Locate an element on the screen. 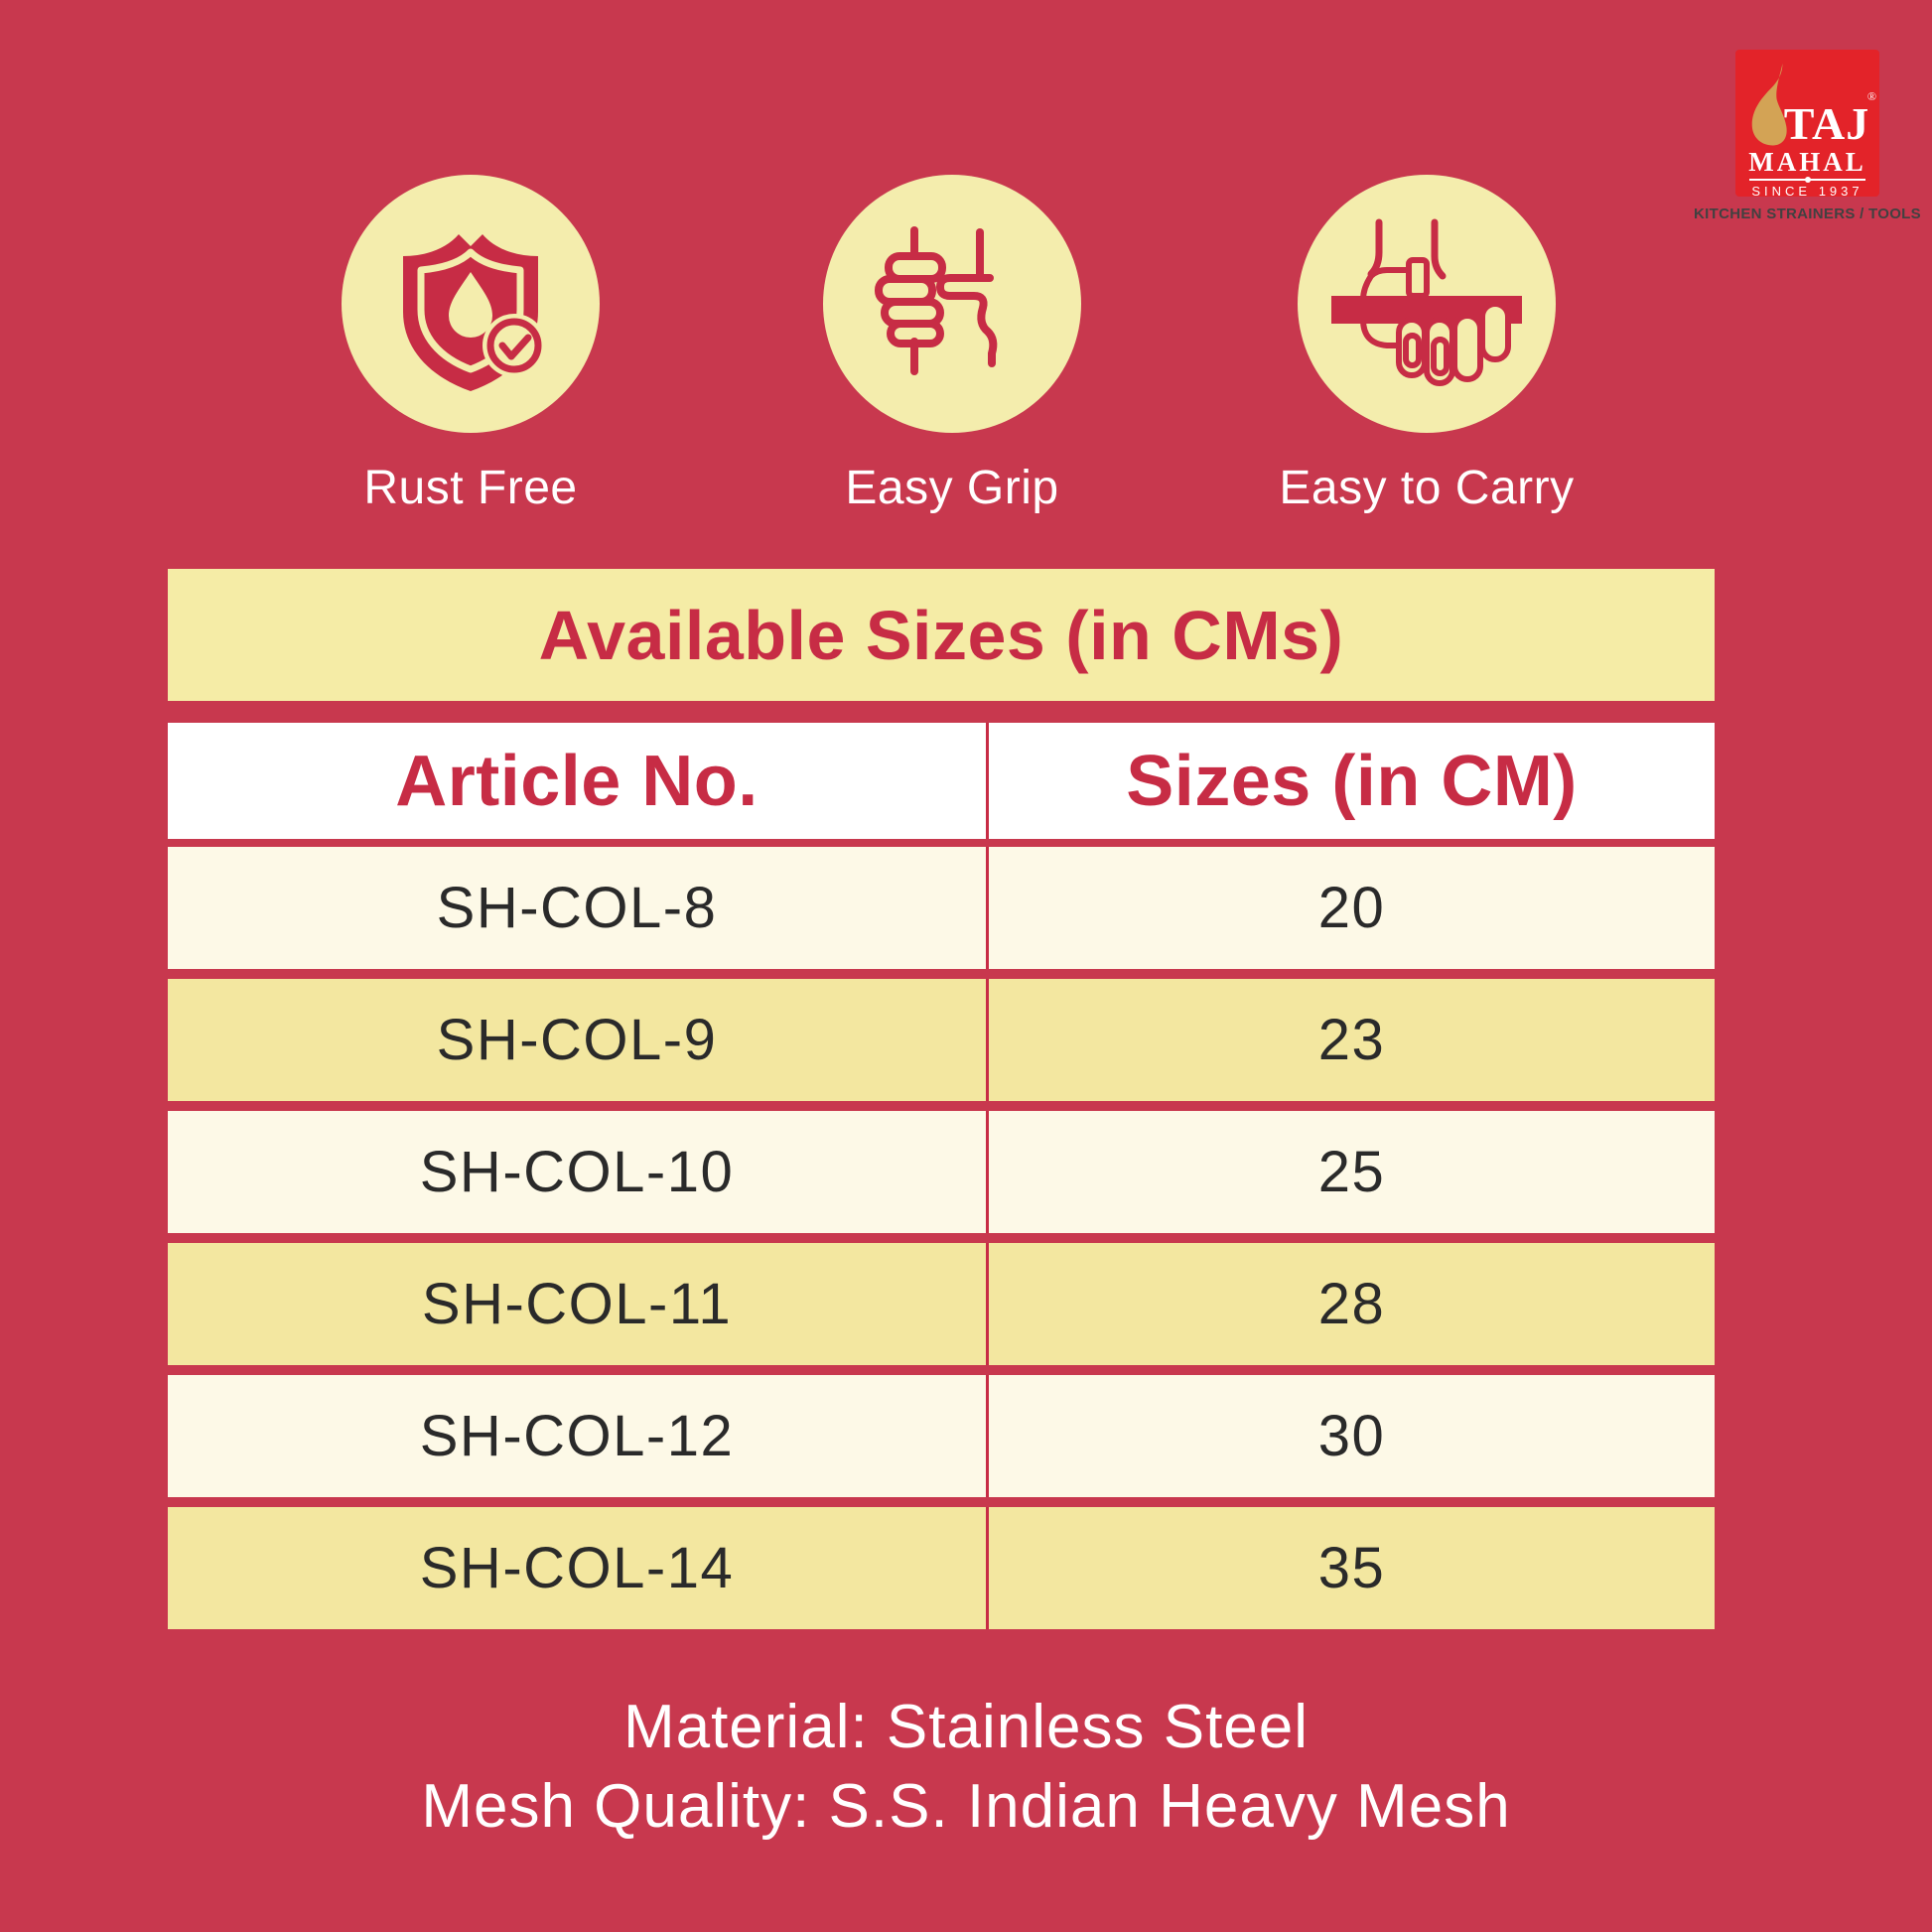 Image resolution: width=1932 pixels, height=1932 pixels. feature-easy-grip: Easy Grip is located at coordinates (953, 345).